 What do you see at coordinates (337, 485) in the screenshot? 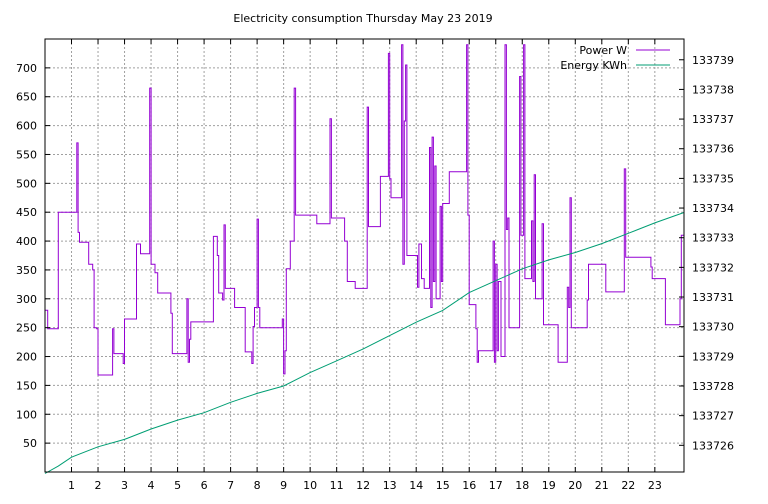
I see `x-tick-label: 11` at bounding box center [337, 485].